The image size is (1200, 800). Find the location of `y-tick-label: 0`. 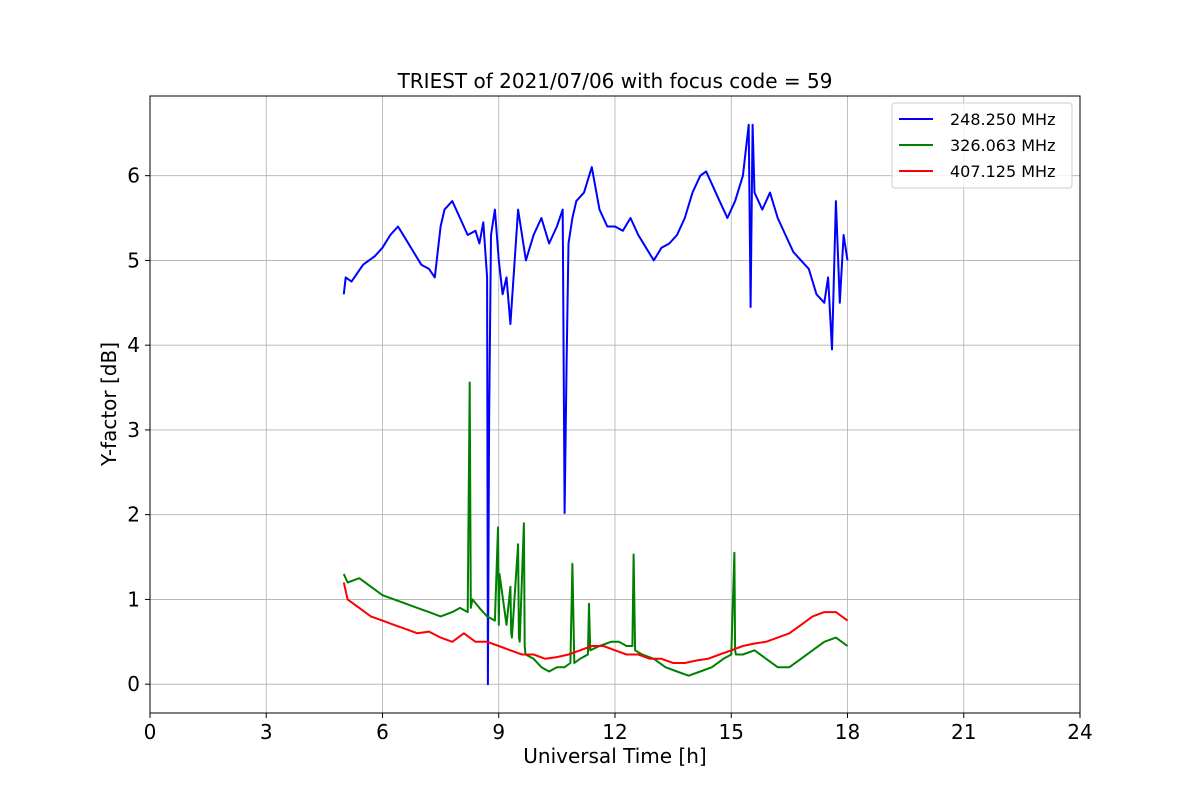

y-tick-label: 0 is located at coordinates (133, 684).